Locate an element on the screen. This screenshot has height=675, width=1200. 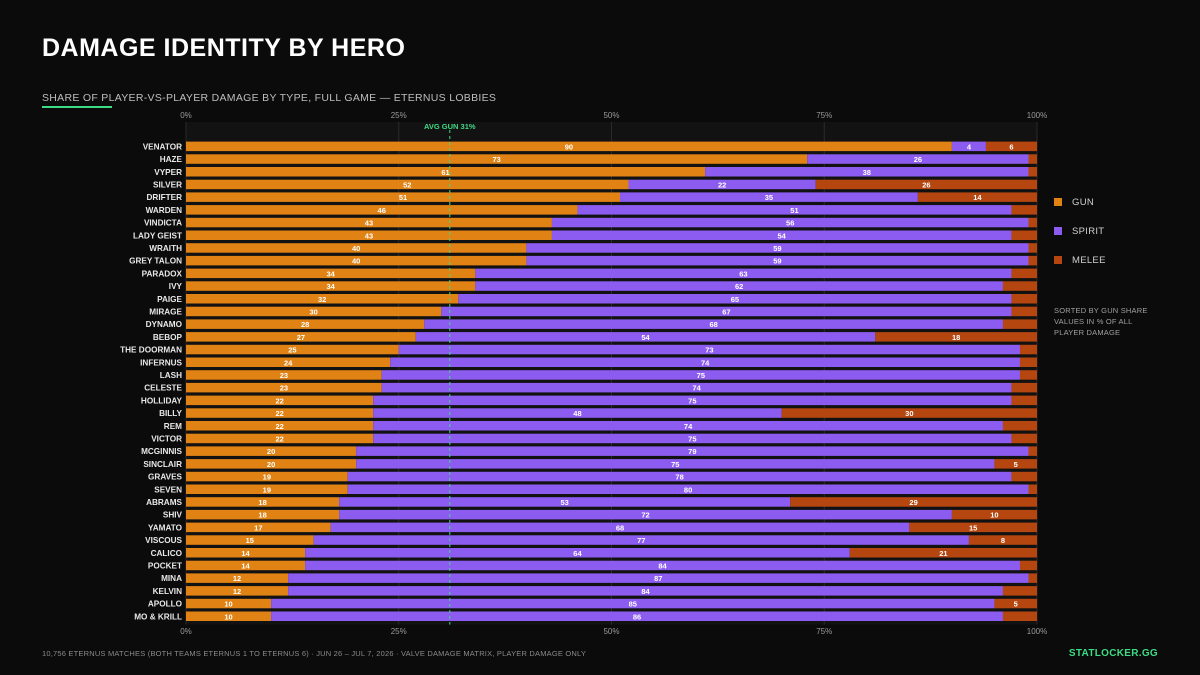
data-label-melee: 29 is located at coordinates (913, 502).